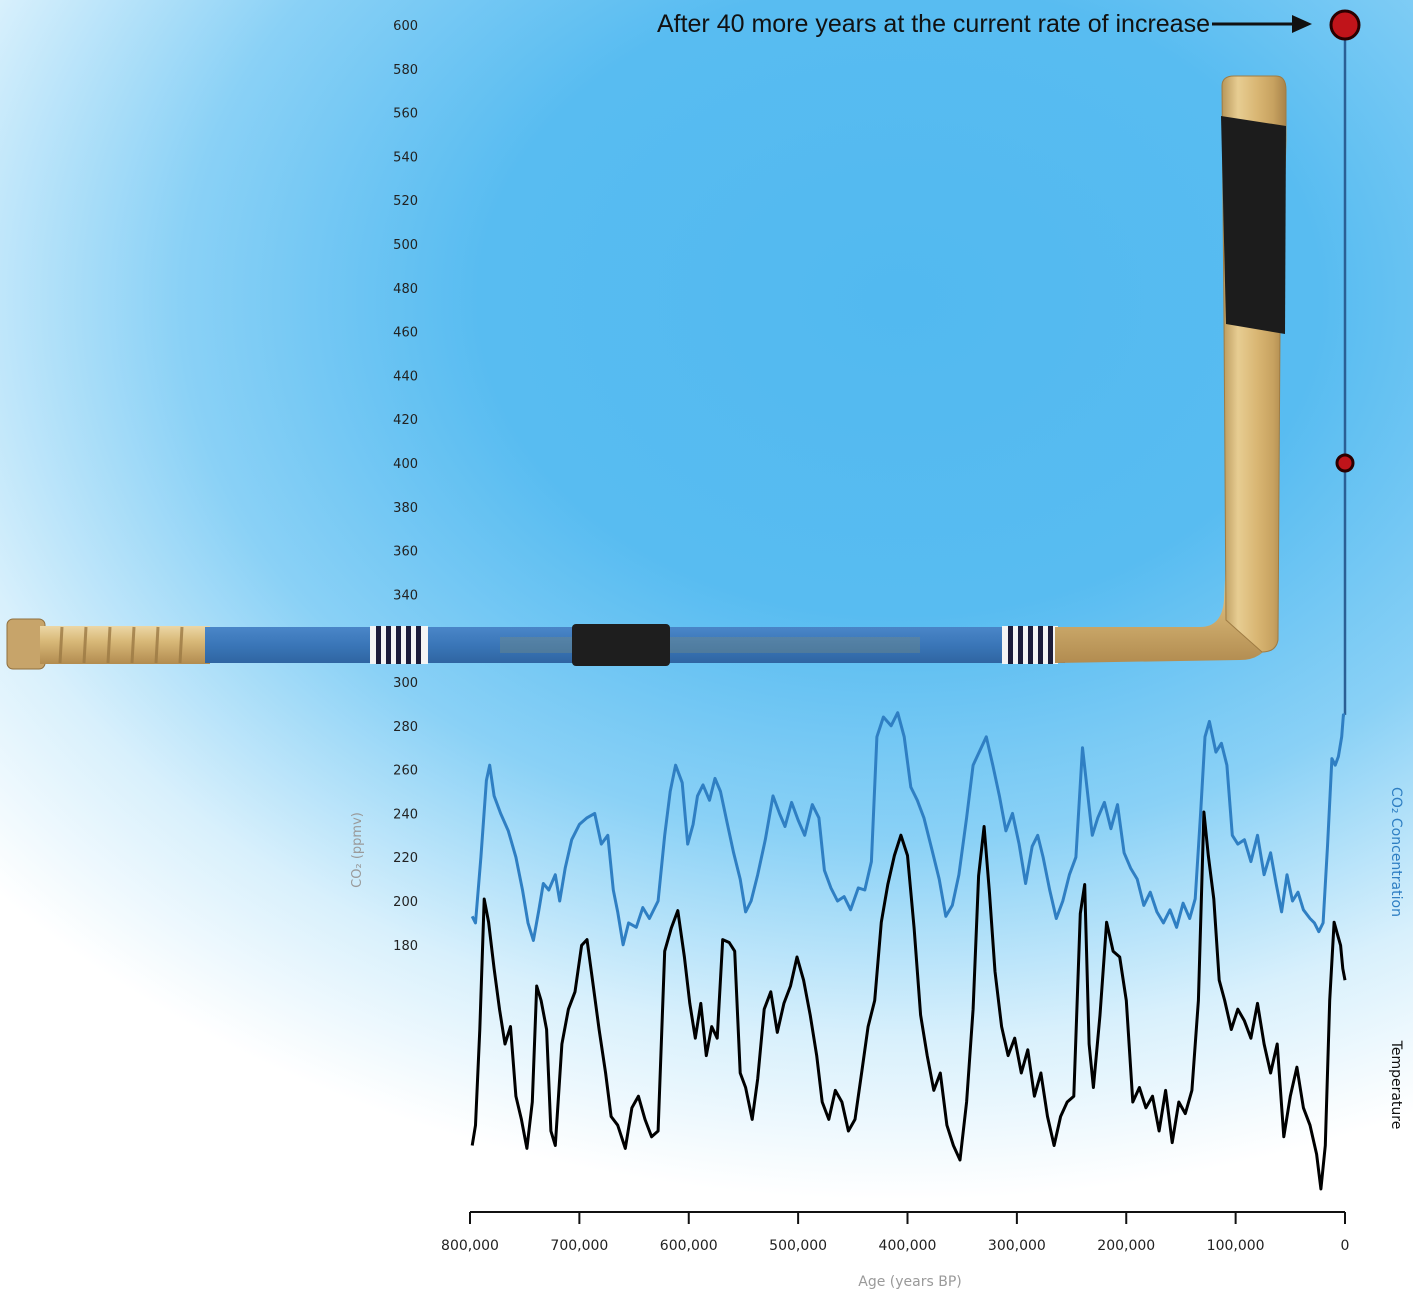  What do you see at coordinates (26, 644) in the screenshot?
I see `stick-knob` at bounding box center [26, 644].